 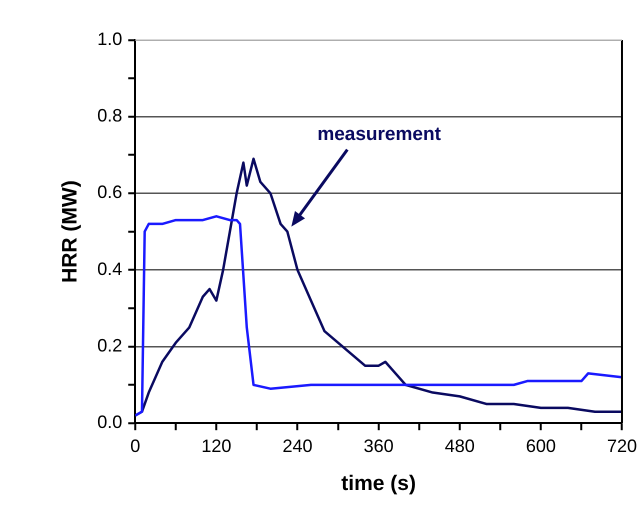 What do you see at coordinates (622, 446) in the screenshot?
I see `x-tick-label: 720` at bounding box center [622, 446].